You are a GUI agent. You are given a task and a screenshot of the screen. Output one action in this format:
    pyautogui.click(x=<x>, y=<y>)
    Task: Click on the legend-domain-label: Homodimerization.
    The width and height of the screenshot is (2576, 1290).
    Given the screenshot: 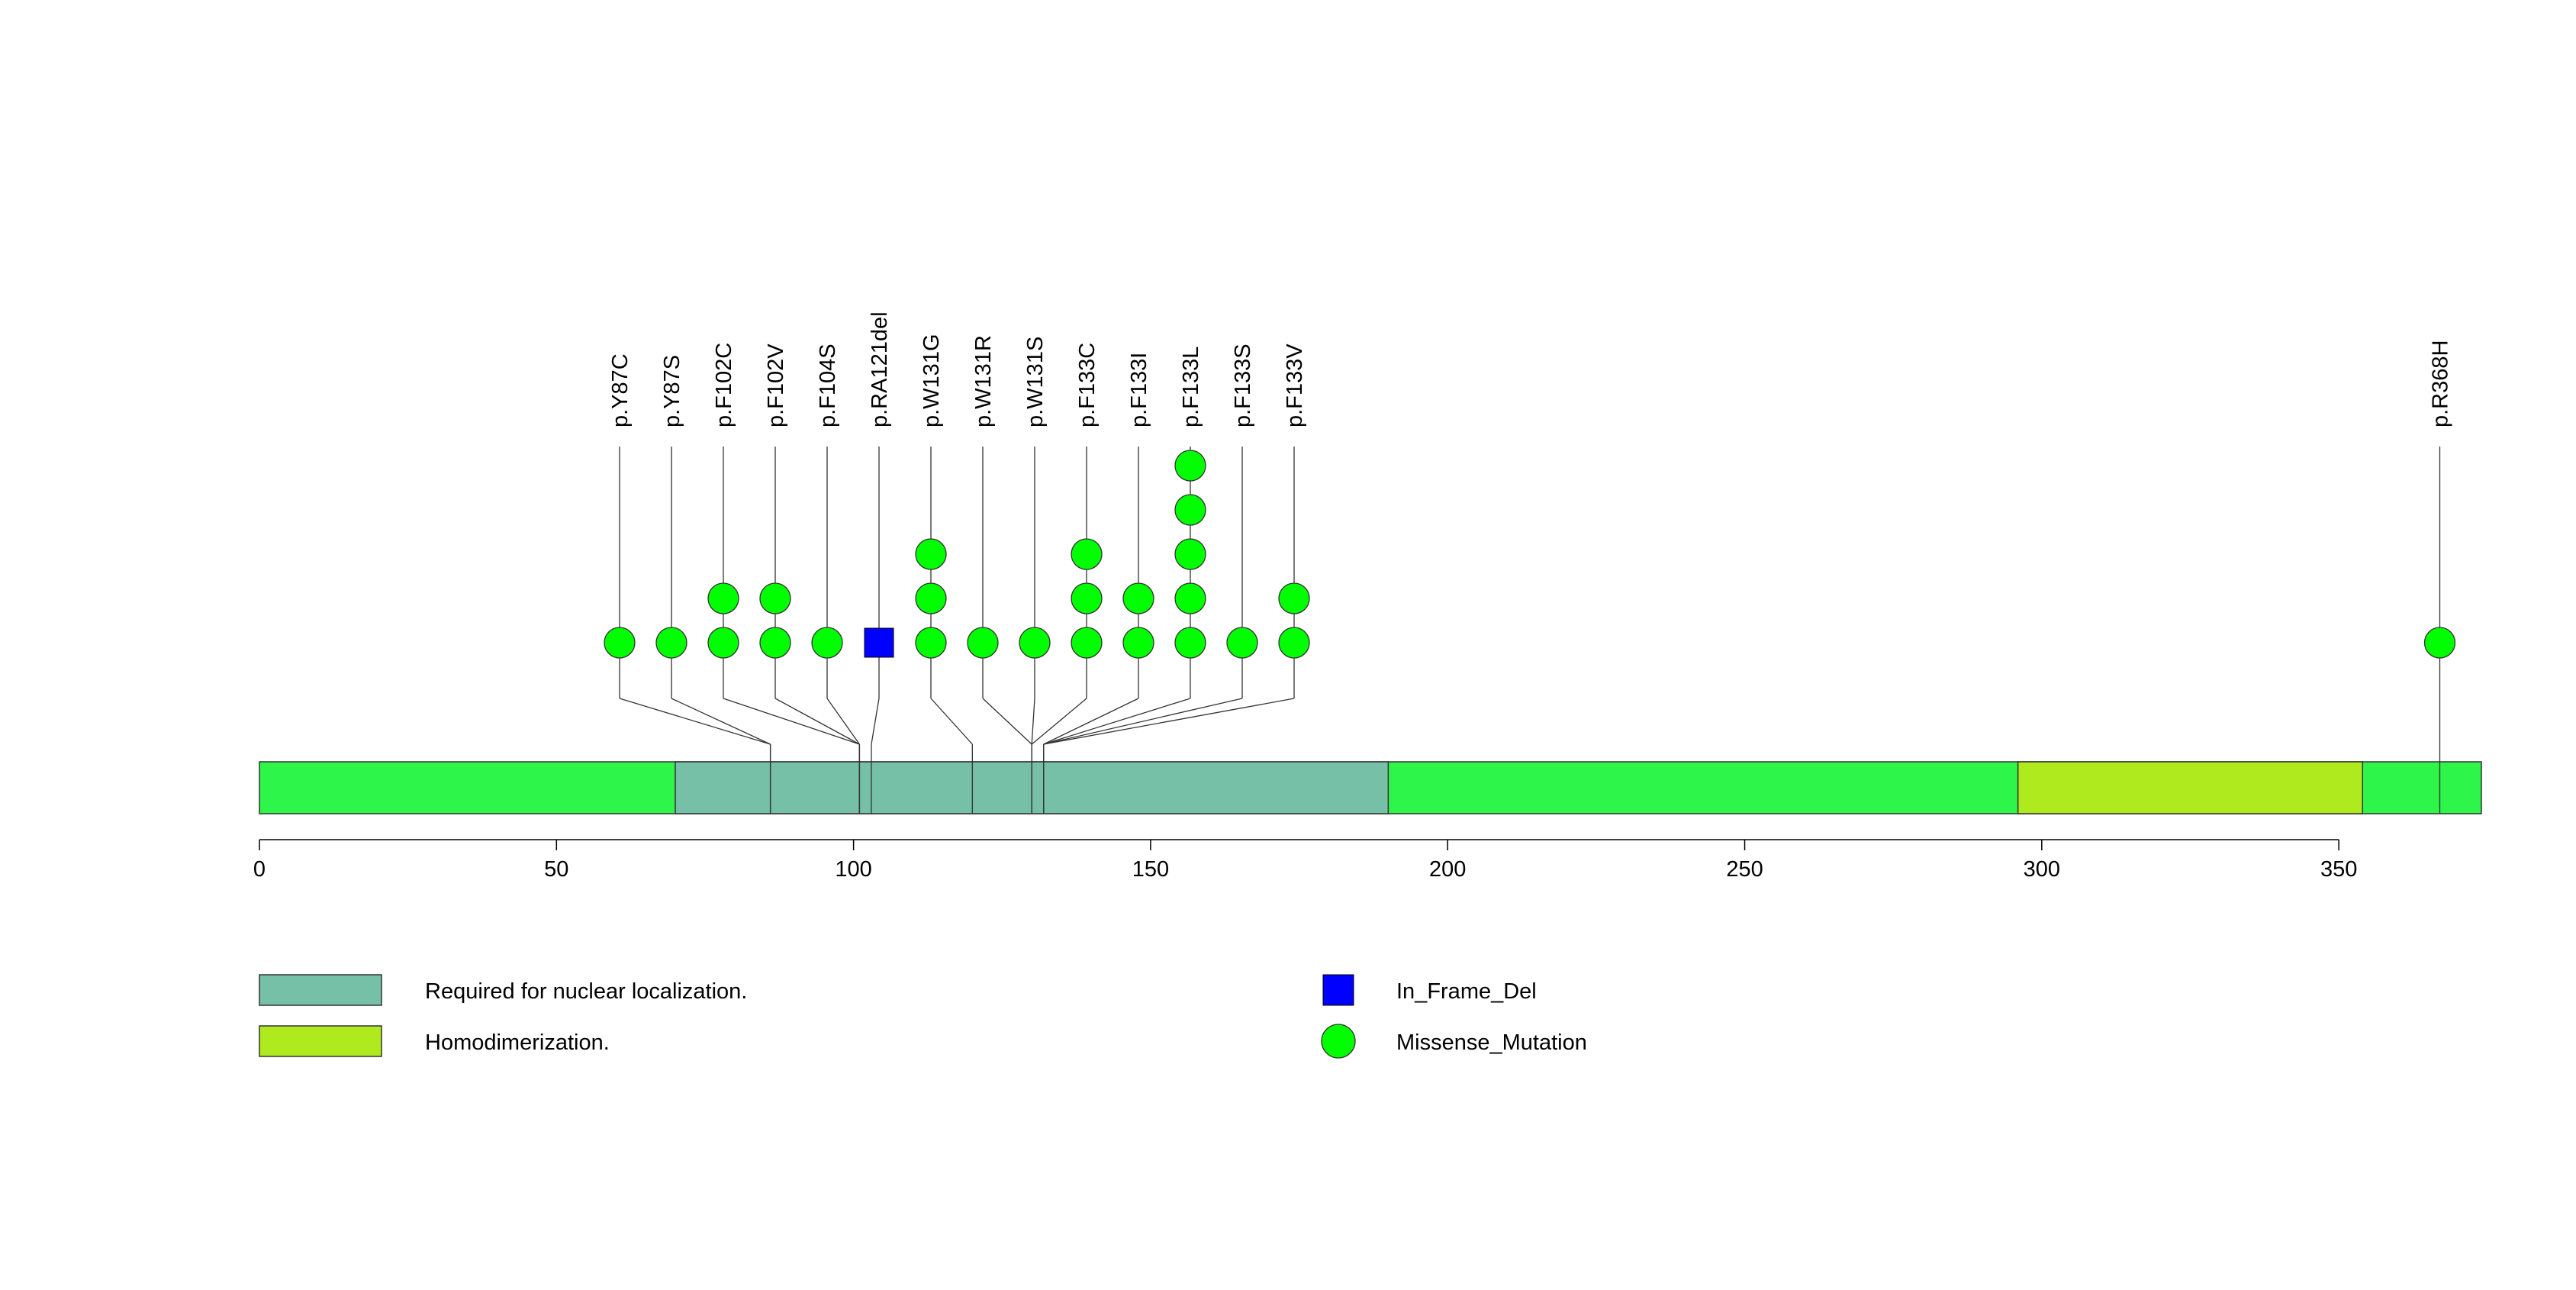 What is the action you would take?
    pyautogui.click(x=517, y=1043)
    